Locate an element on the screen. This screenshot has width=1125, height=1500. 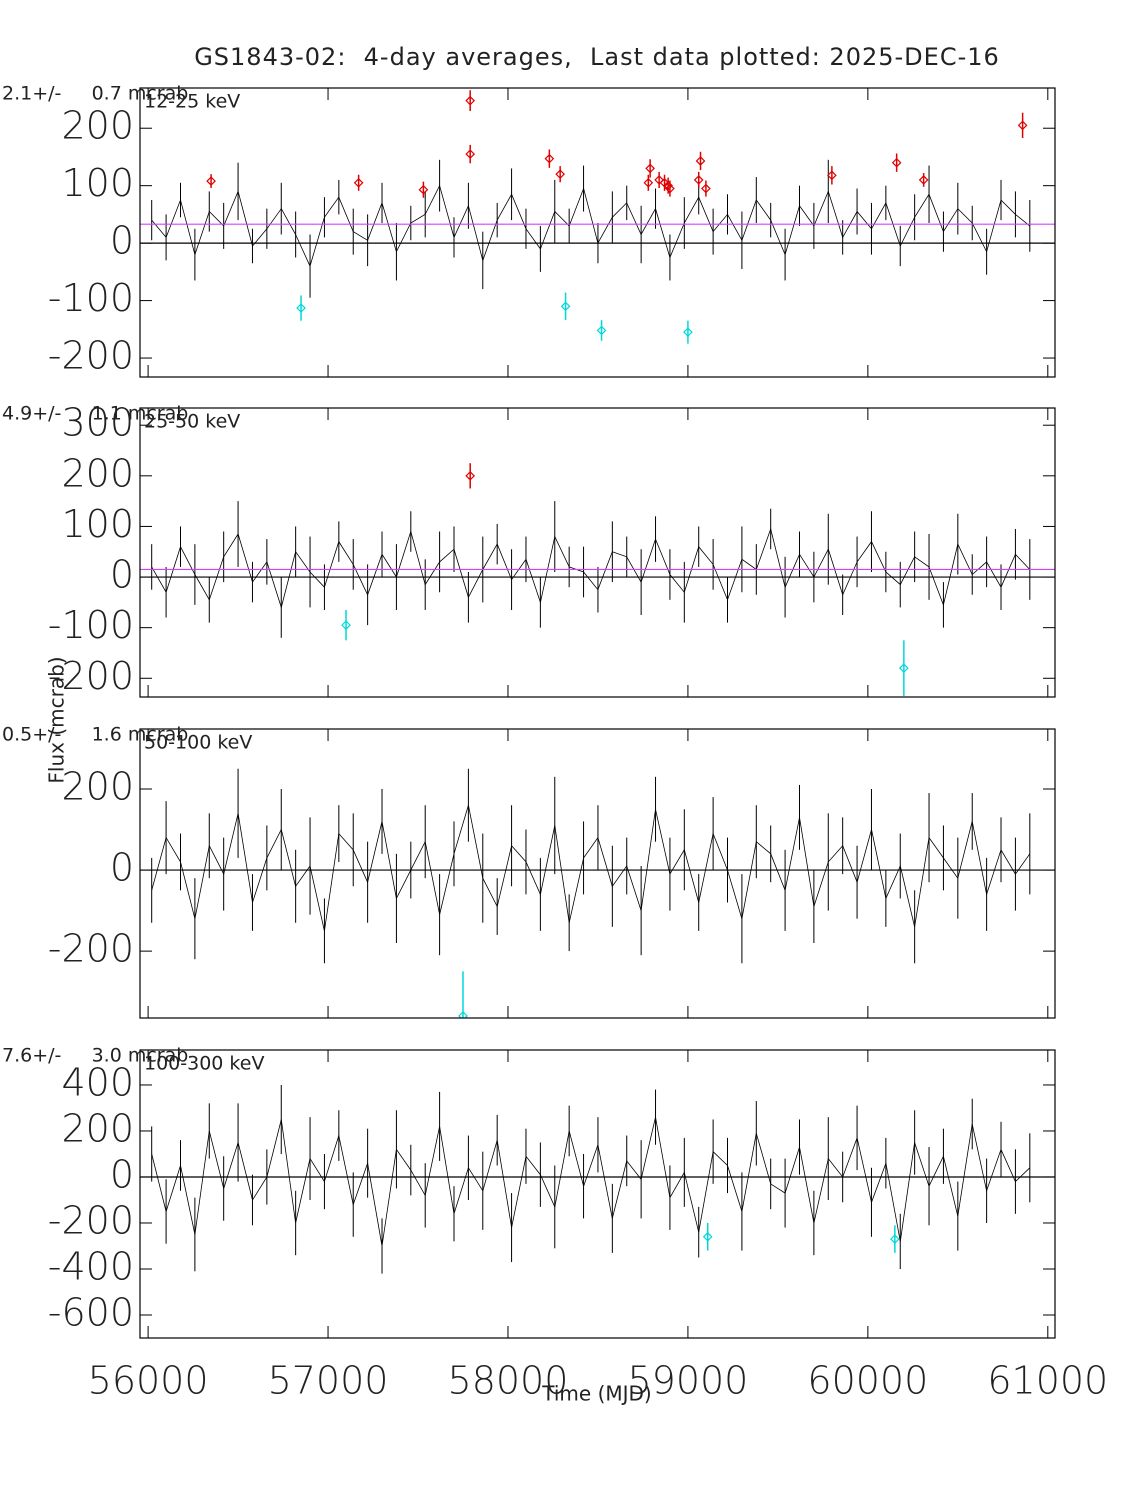
energy-band-label: 12-25 keV is located at coordinates (192, 102).